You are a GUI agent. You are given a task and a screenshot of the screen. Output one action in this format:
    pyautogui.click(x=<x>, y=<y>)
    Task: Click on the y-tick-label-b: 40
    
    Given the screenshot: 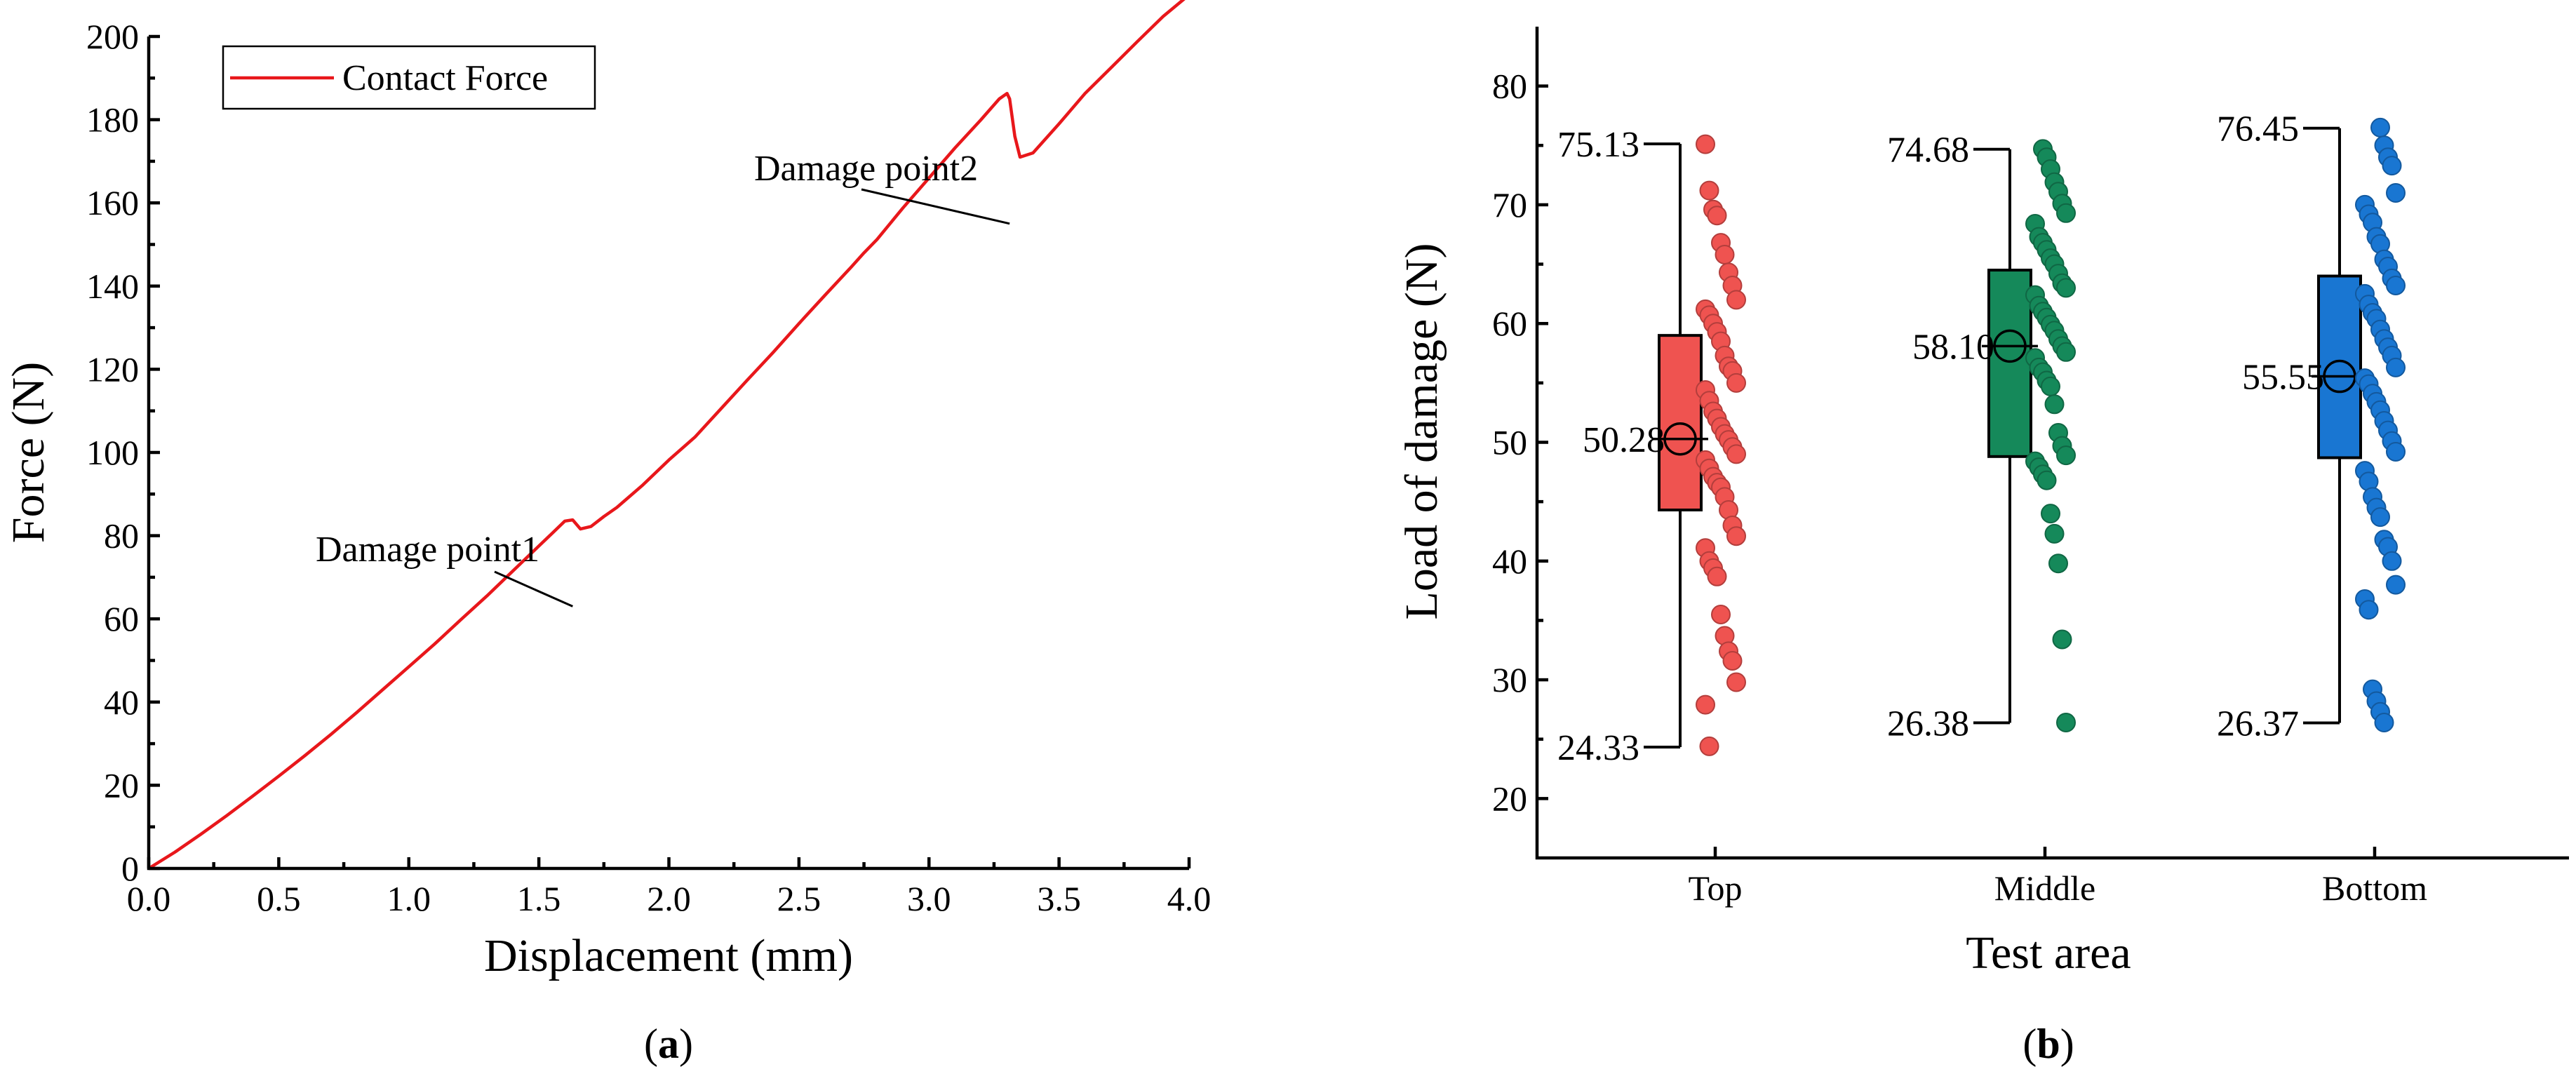 What is the action you would take?
    pyautogui.click(x=1509, y=561)
    